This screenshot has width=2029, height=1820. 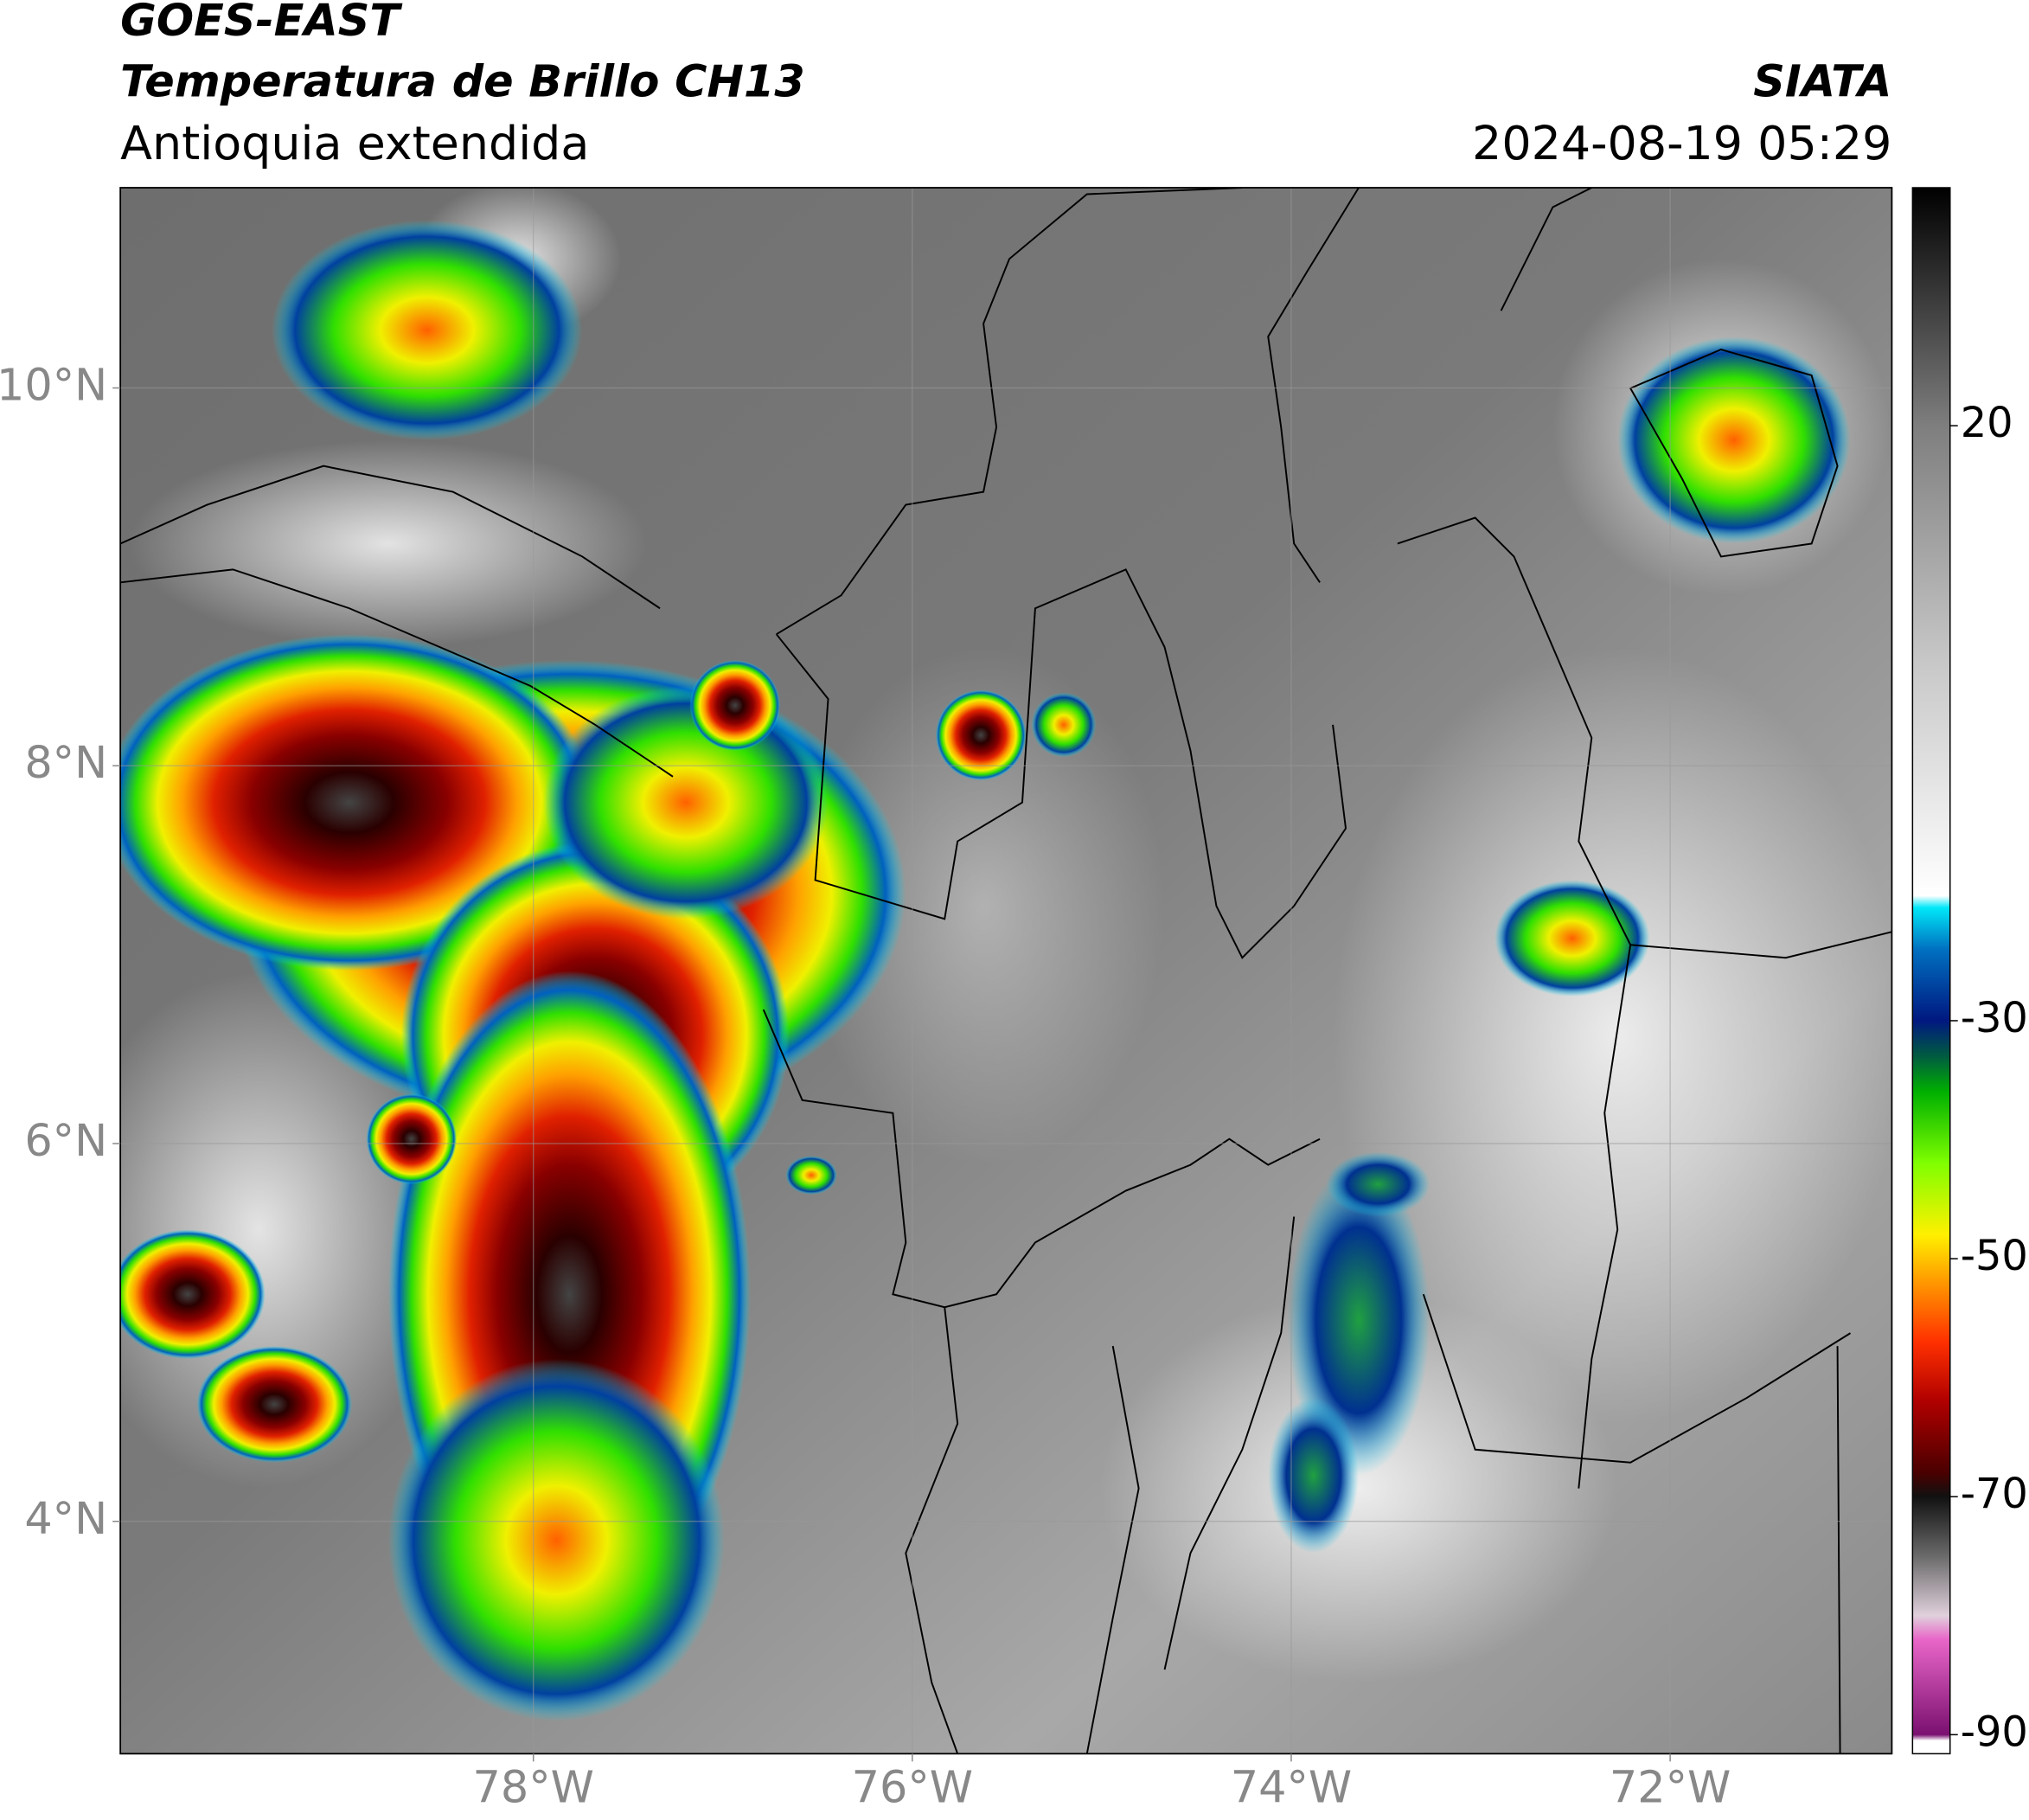 I want to click on title-line: GOES-EAST, so click(x=261, y=23).